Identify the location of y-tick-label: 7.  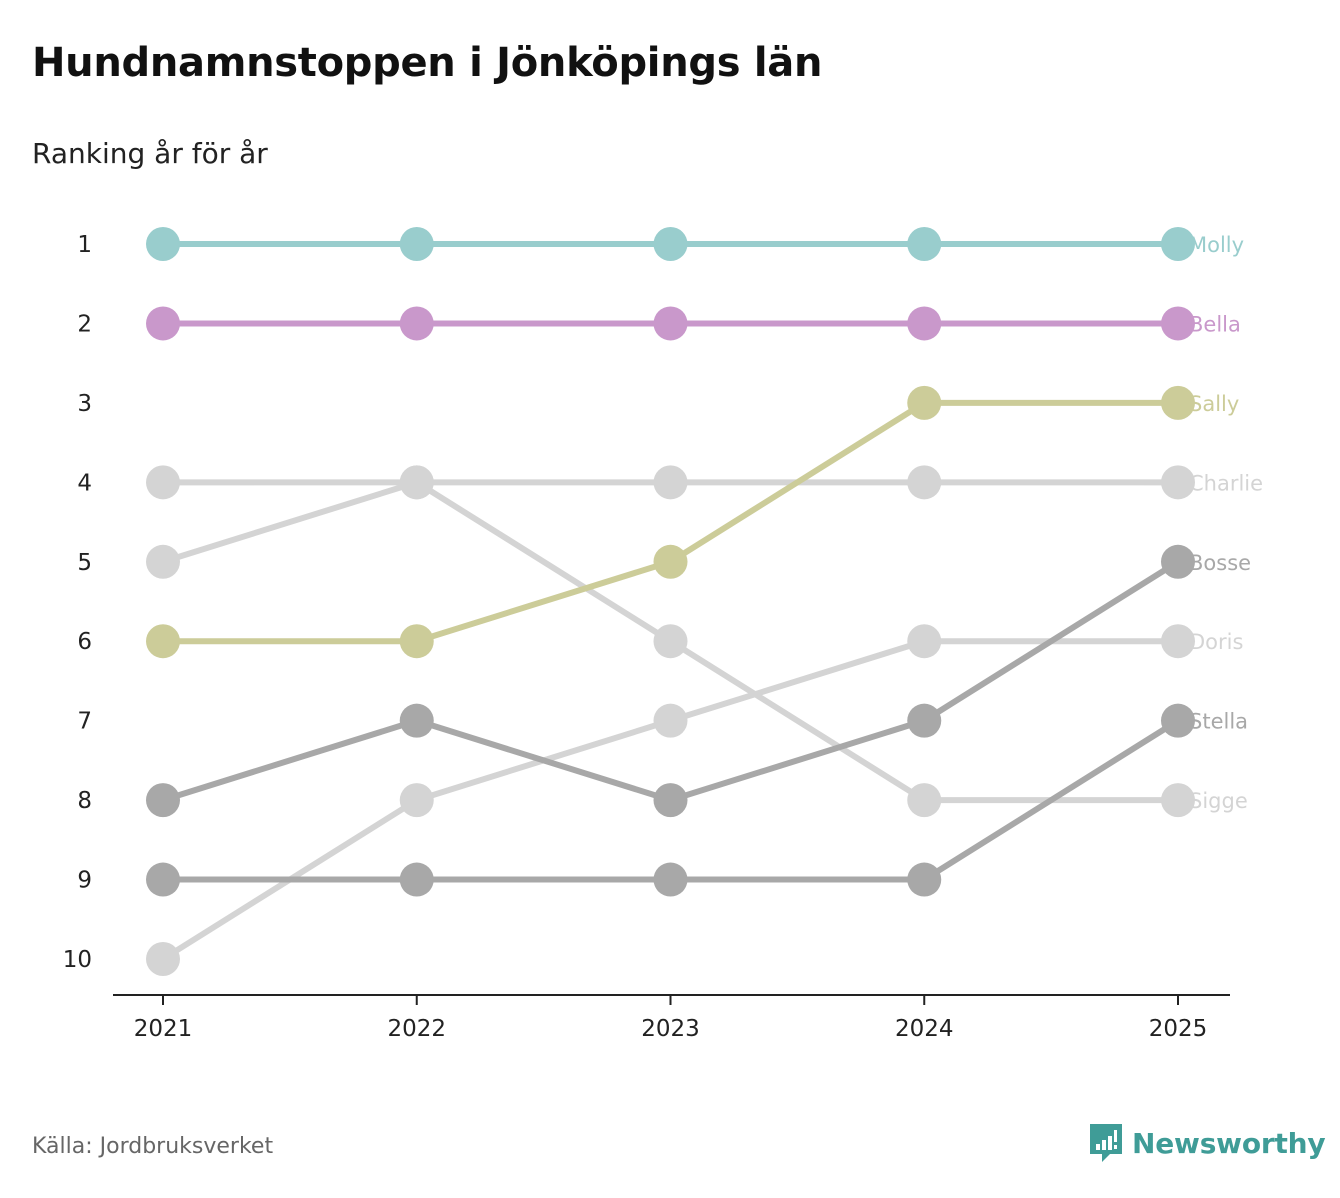
(84, 722).